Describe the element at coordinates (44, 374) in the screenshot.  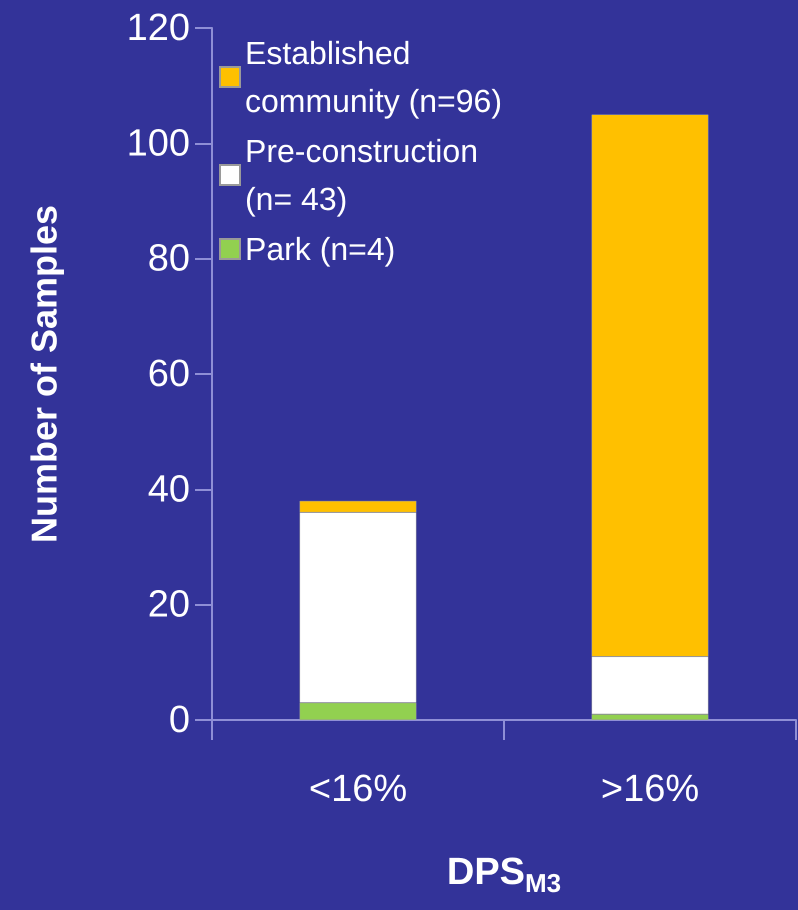
I see `y-axis-title: Number of Samples` at that location.